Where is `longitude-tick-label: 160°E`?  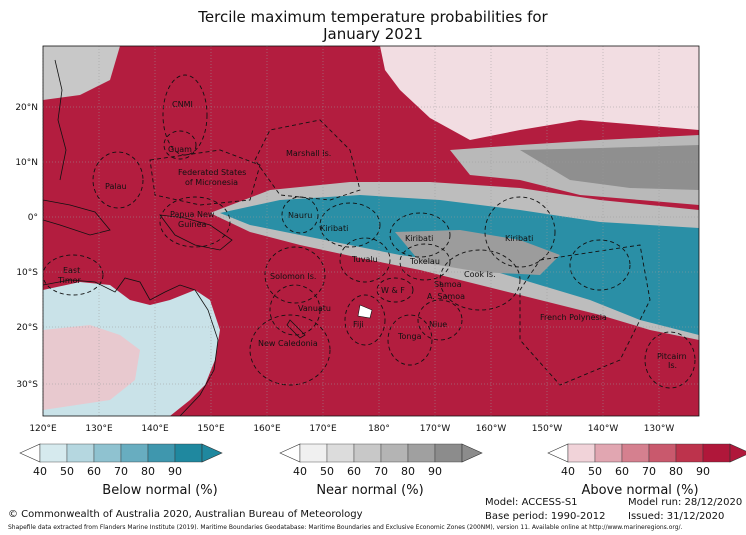
longitude-tick-label: 160°E is located at coordinates (267, 429).